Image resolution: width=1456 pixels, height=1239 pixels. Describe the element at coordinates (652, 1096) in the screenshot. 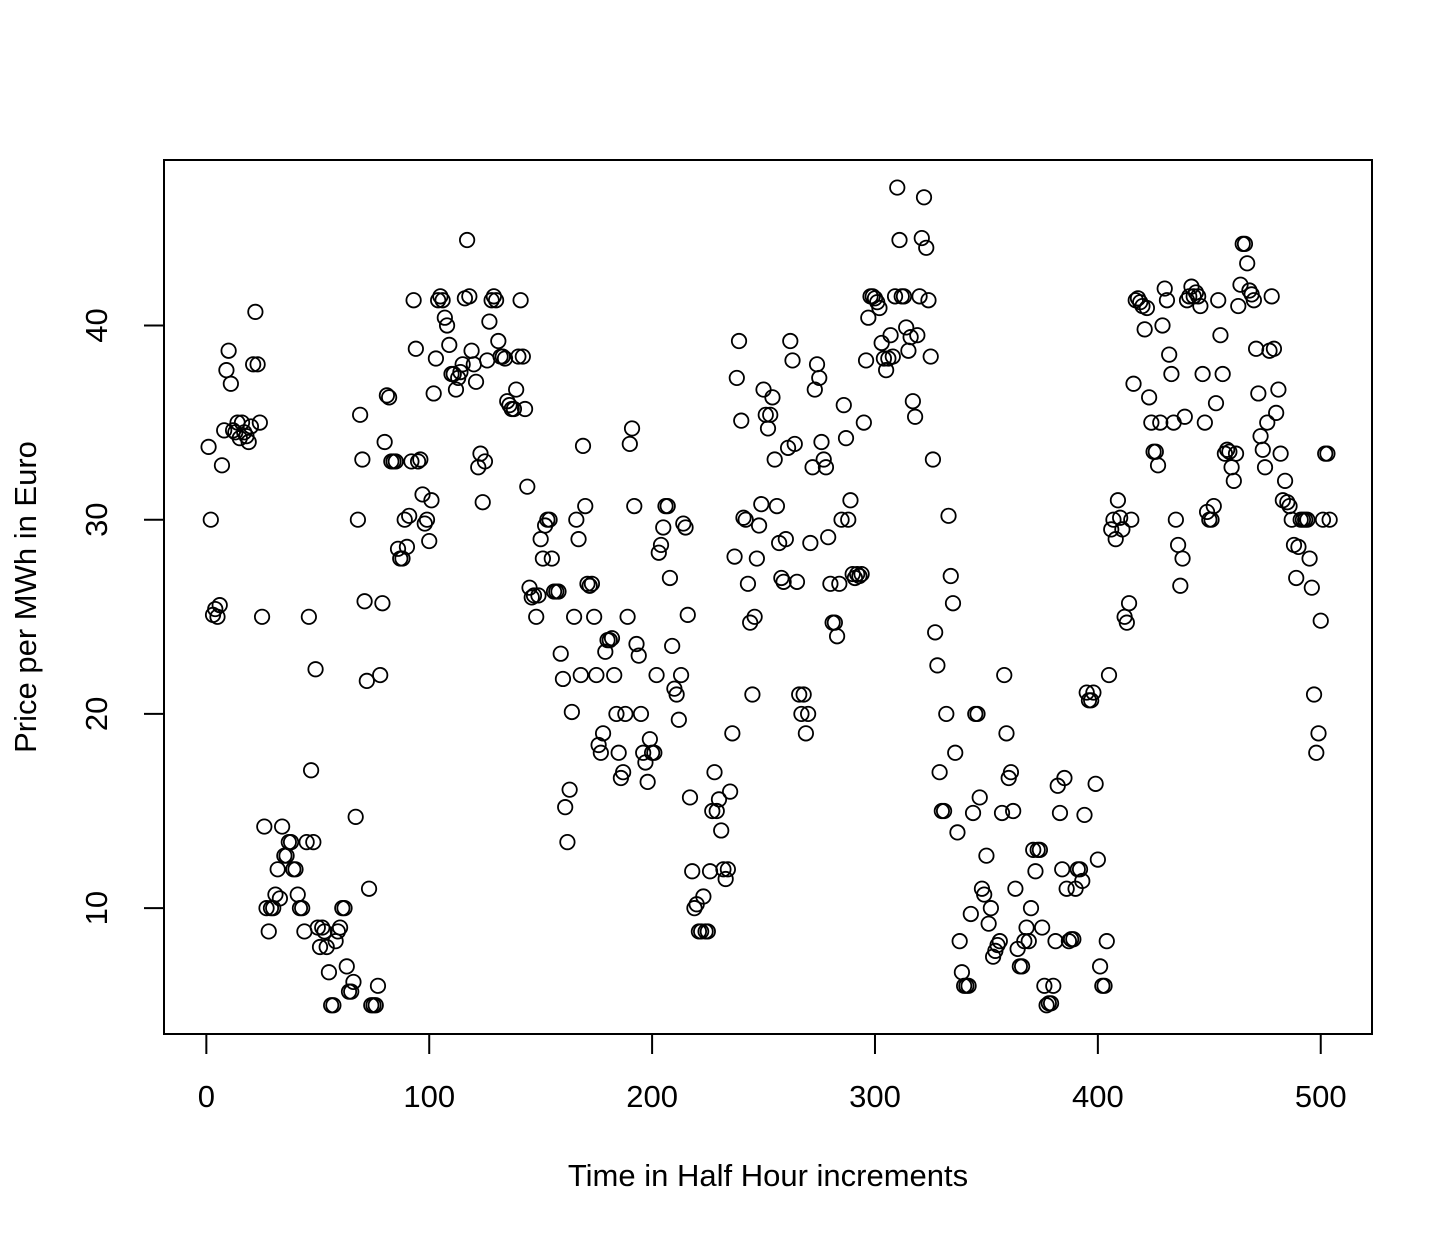

I see `x-tick-label: 200` at that location.